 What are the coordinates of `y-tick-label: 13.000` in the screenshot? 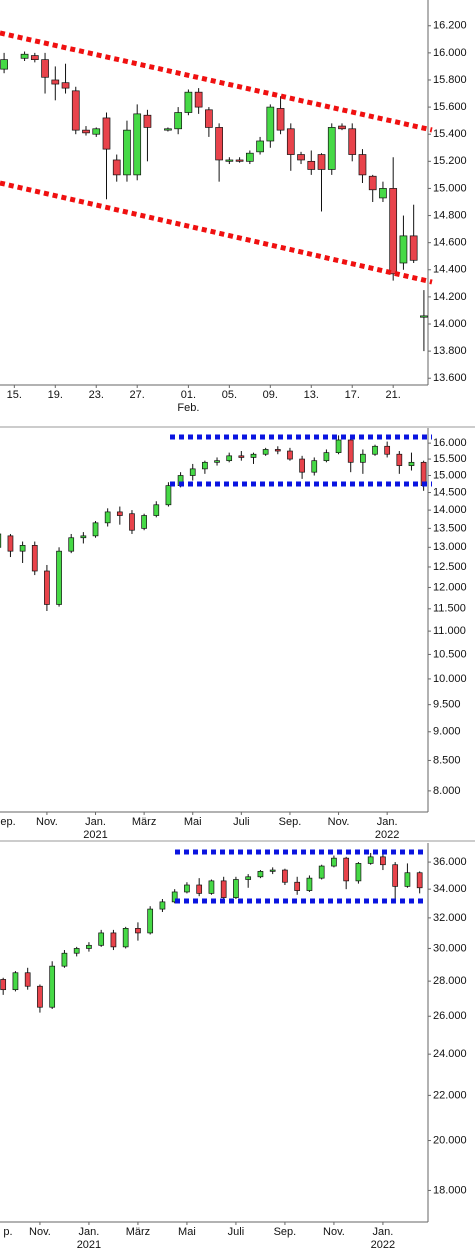 It's located at (450, 547).